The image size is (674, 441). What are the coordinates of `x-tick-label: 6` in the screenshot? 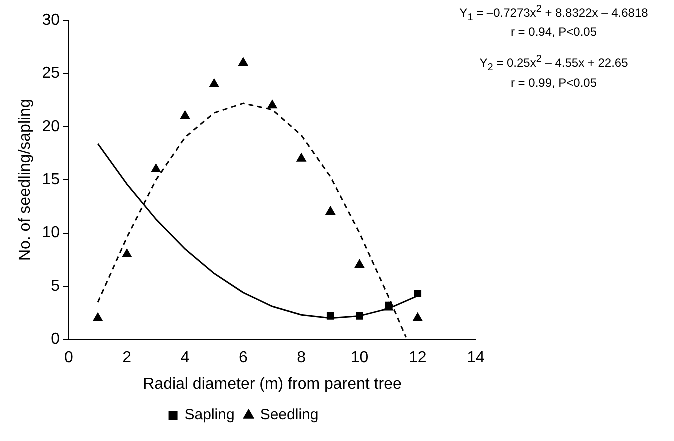 It's located at (243, 358).